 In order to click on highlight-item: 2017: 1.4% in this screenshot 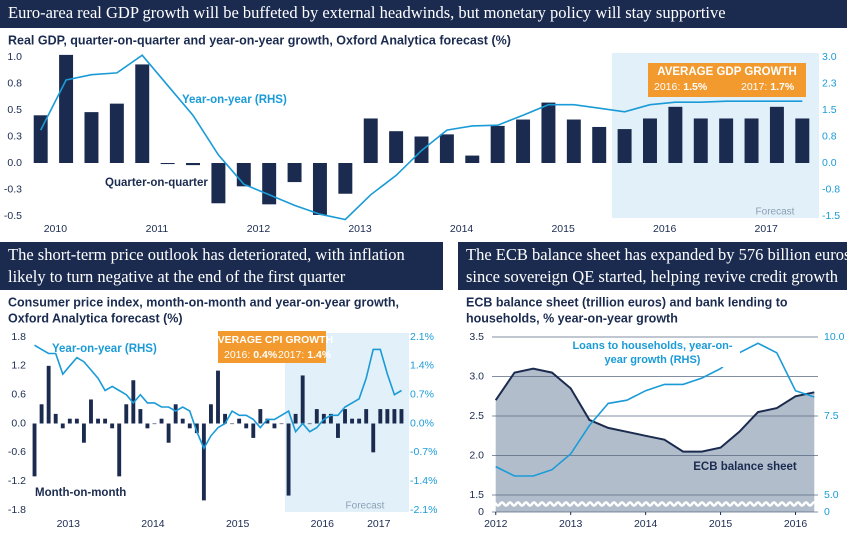, I will do `click(305, 355)`.